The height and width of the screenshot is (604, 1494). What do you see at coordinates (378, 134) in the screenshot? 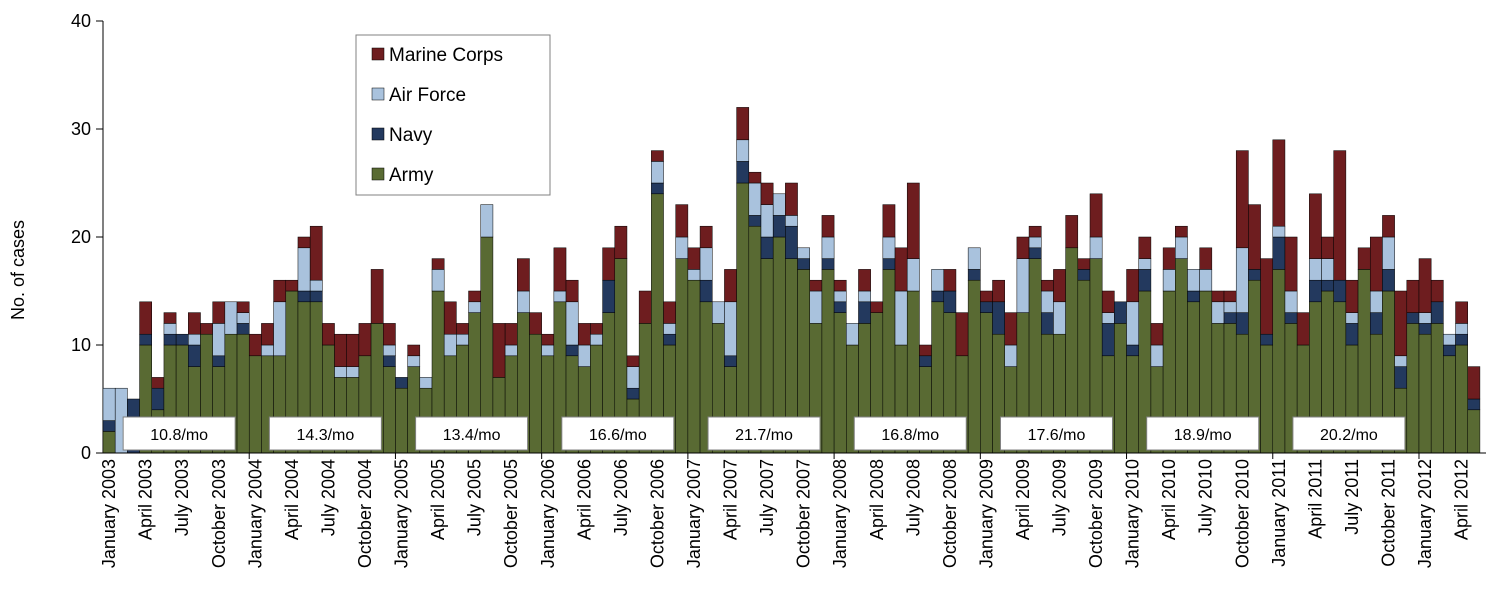
I see `legend-swatch-navy` at bounding box center [378, 134].